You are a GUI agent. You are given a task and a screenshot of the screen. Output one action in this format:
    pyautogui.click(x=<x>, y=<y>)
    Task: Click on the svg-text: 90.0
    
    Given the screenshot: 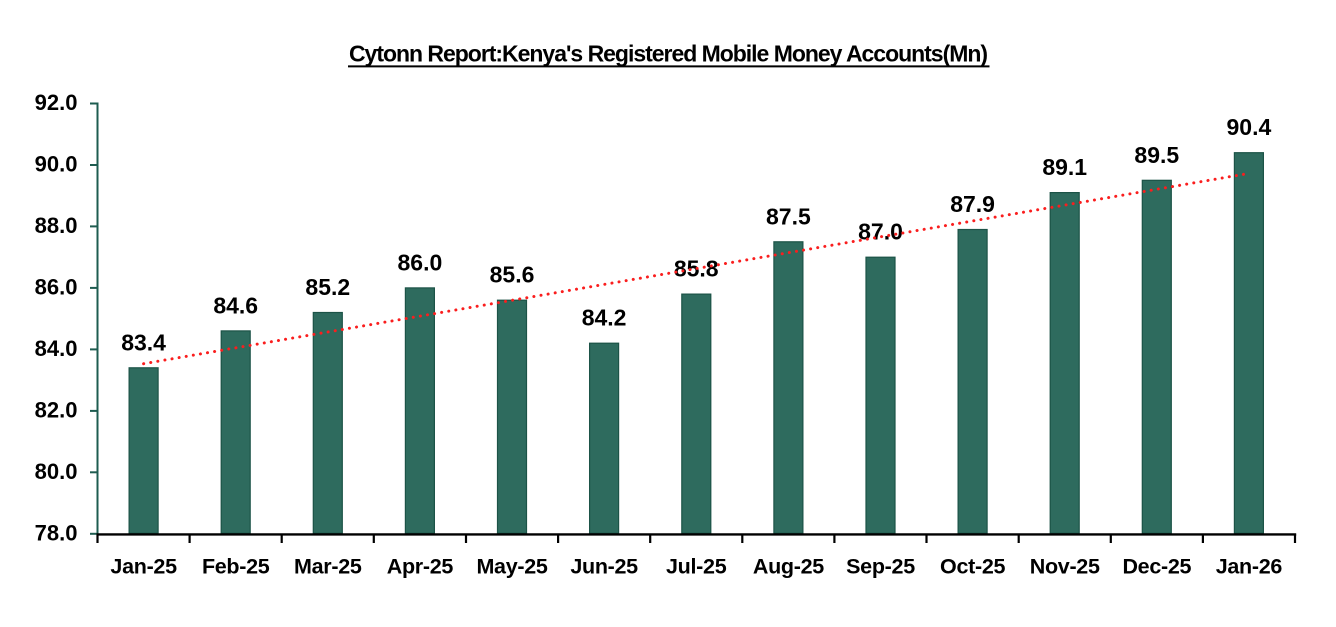 What is the action you would take?
    pyautogui.click(x=56, y=164)
    